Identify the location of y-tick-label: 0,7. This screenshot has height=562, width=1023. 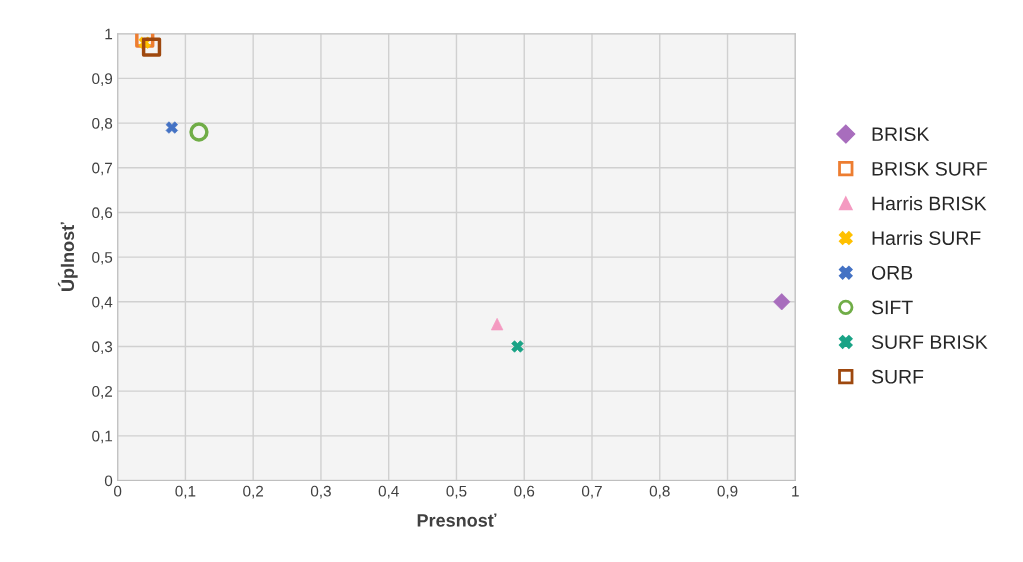
(102, 169).